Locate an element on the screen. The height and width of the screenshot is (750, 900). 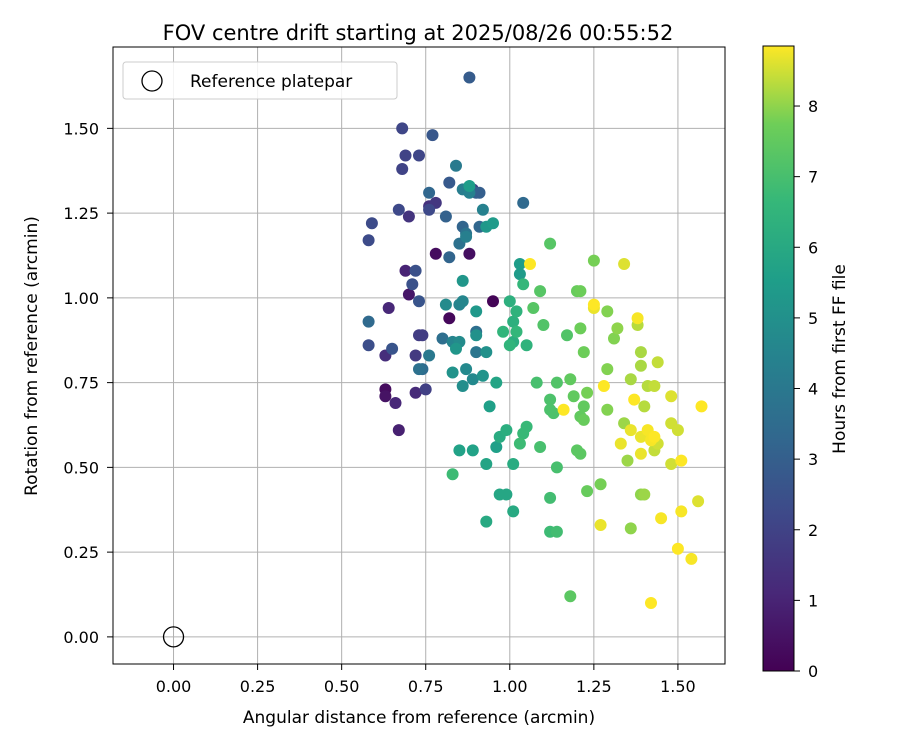
colorbar-ticks: 0 1 2 3 4 5 6 7 8 is located at coordinates (806, 389).